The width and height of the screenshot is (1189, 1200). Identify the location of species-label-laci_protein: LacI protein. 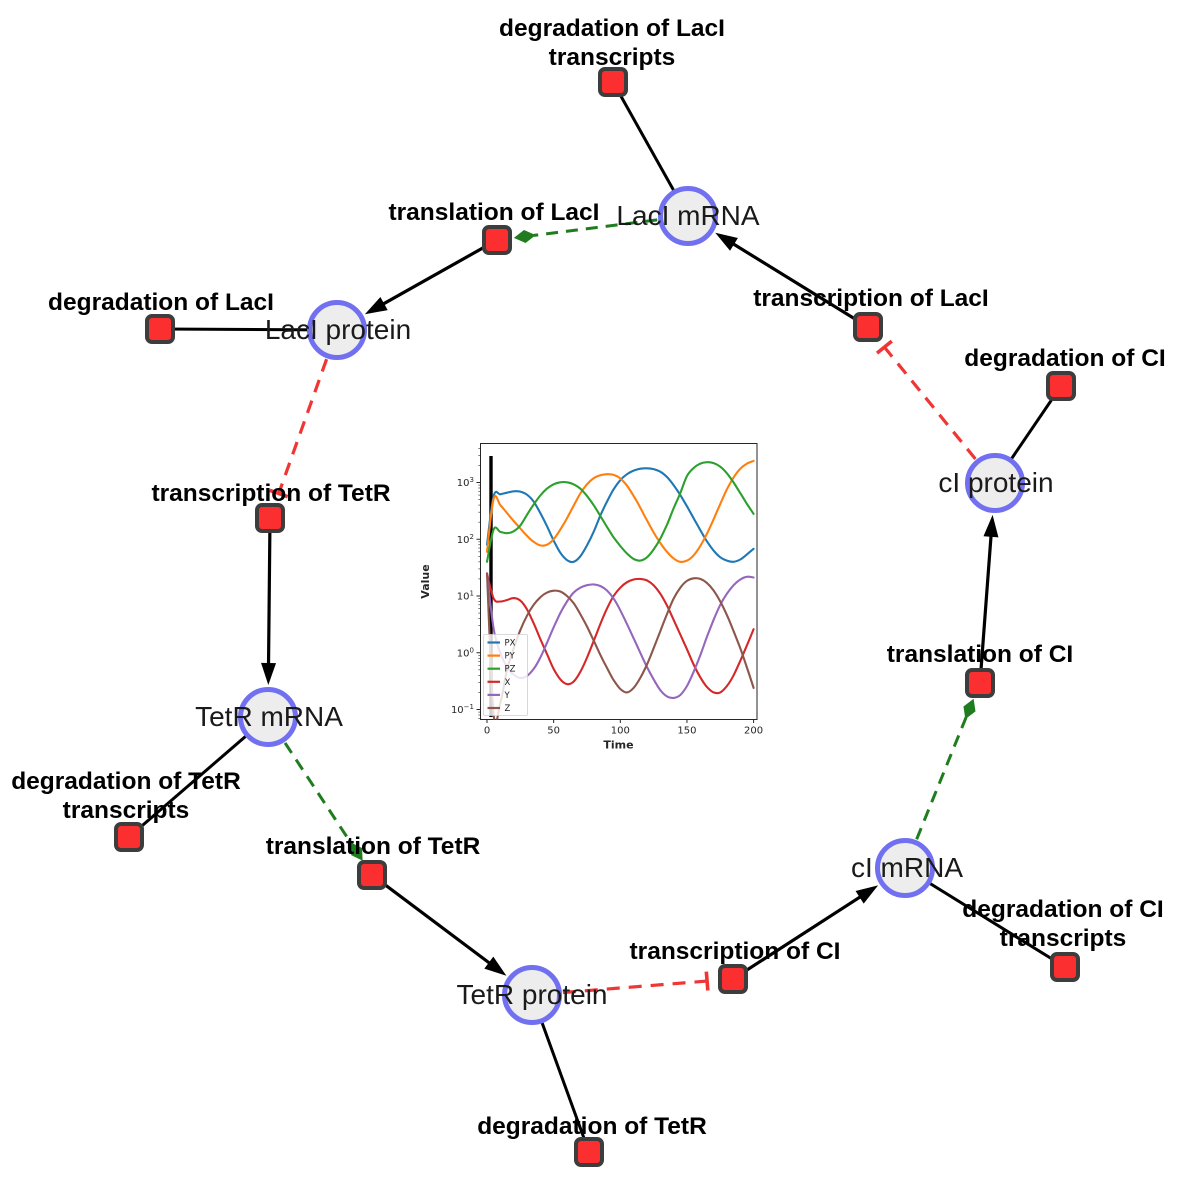
(338, 329).